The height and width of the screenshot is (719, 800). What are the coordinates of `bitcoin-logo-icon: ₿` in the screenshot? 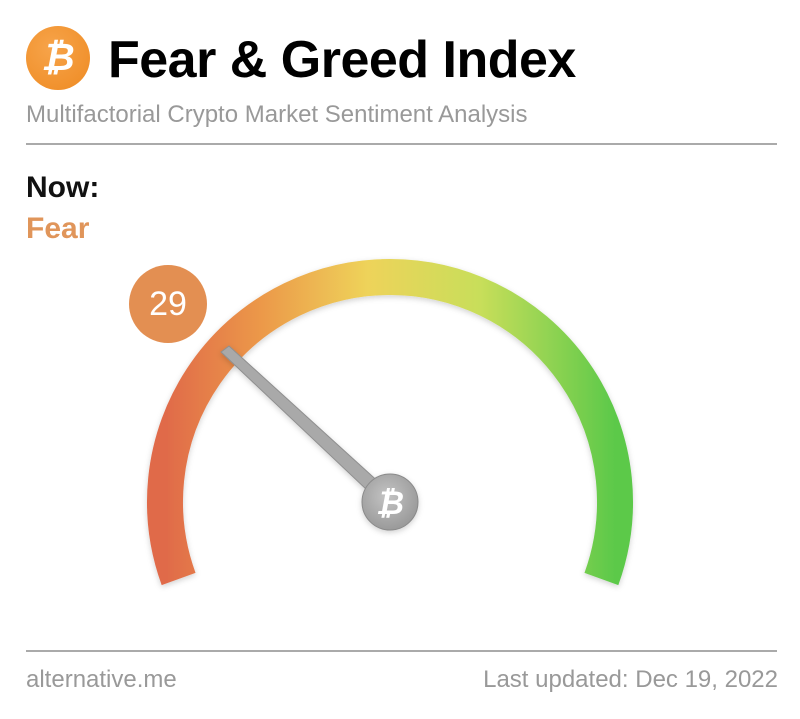 It's located at (58, 58).